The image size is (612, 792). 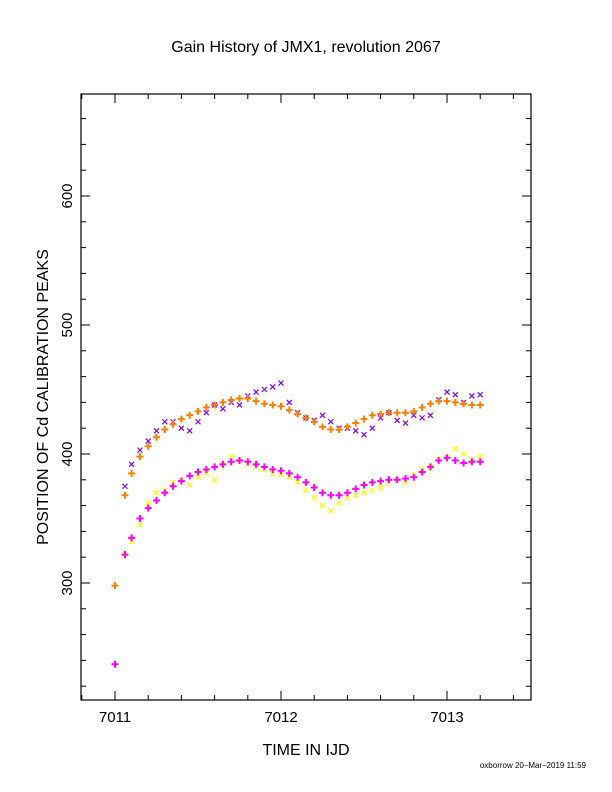 I want to click on x-tick-labels: 7011 7012 7013, so click(x=281, y=717).